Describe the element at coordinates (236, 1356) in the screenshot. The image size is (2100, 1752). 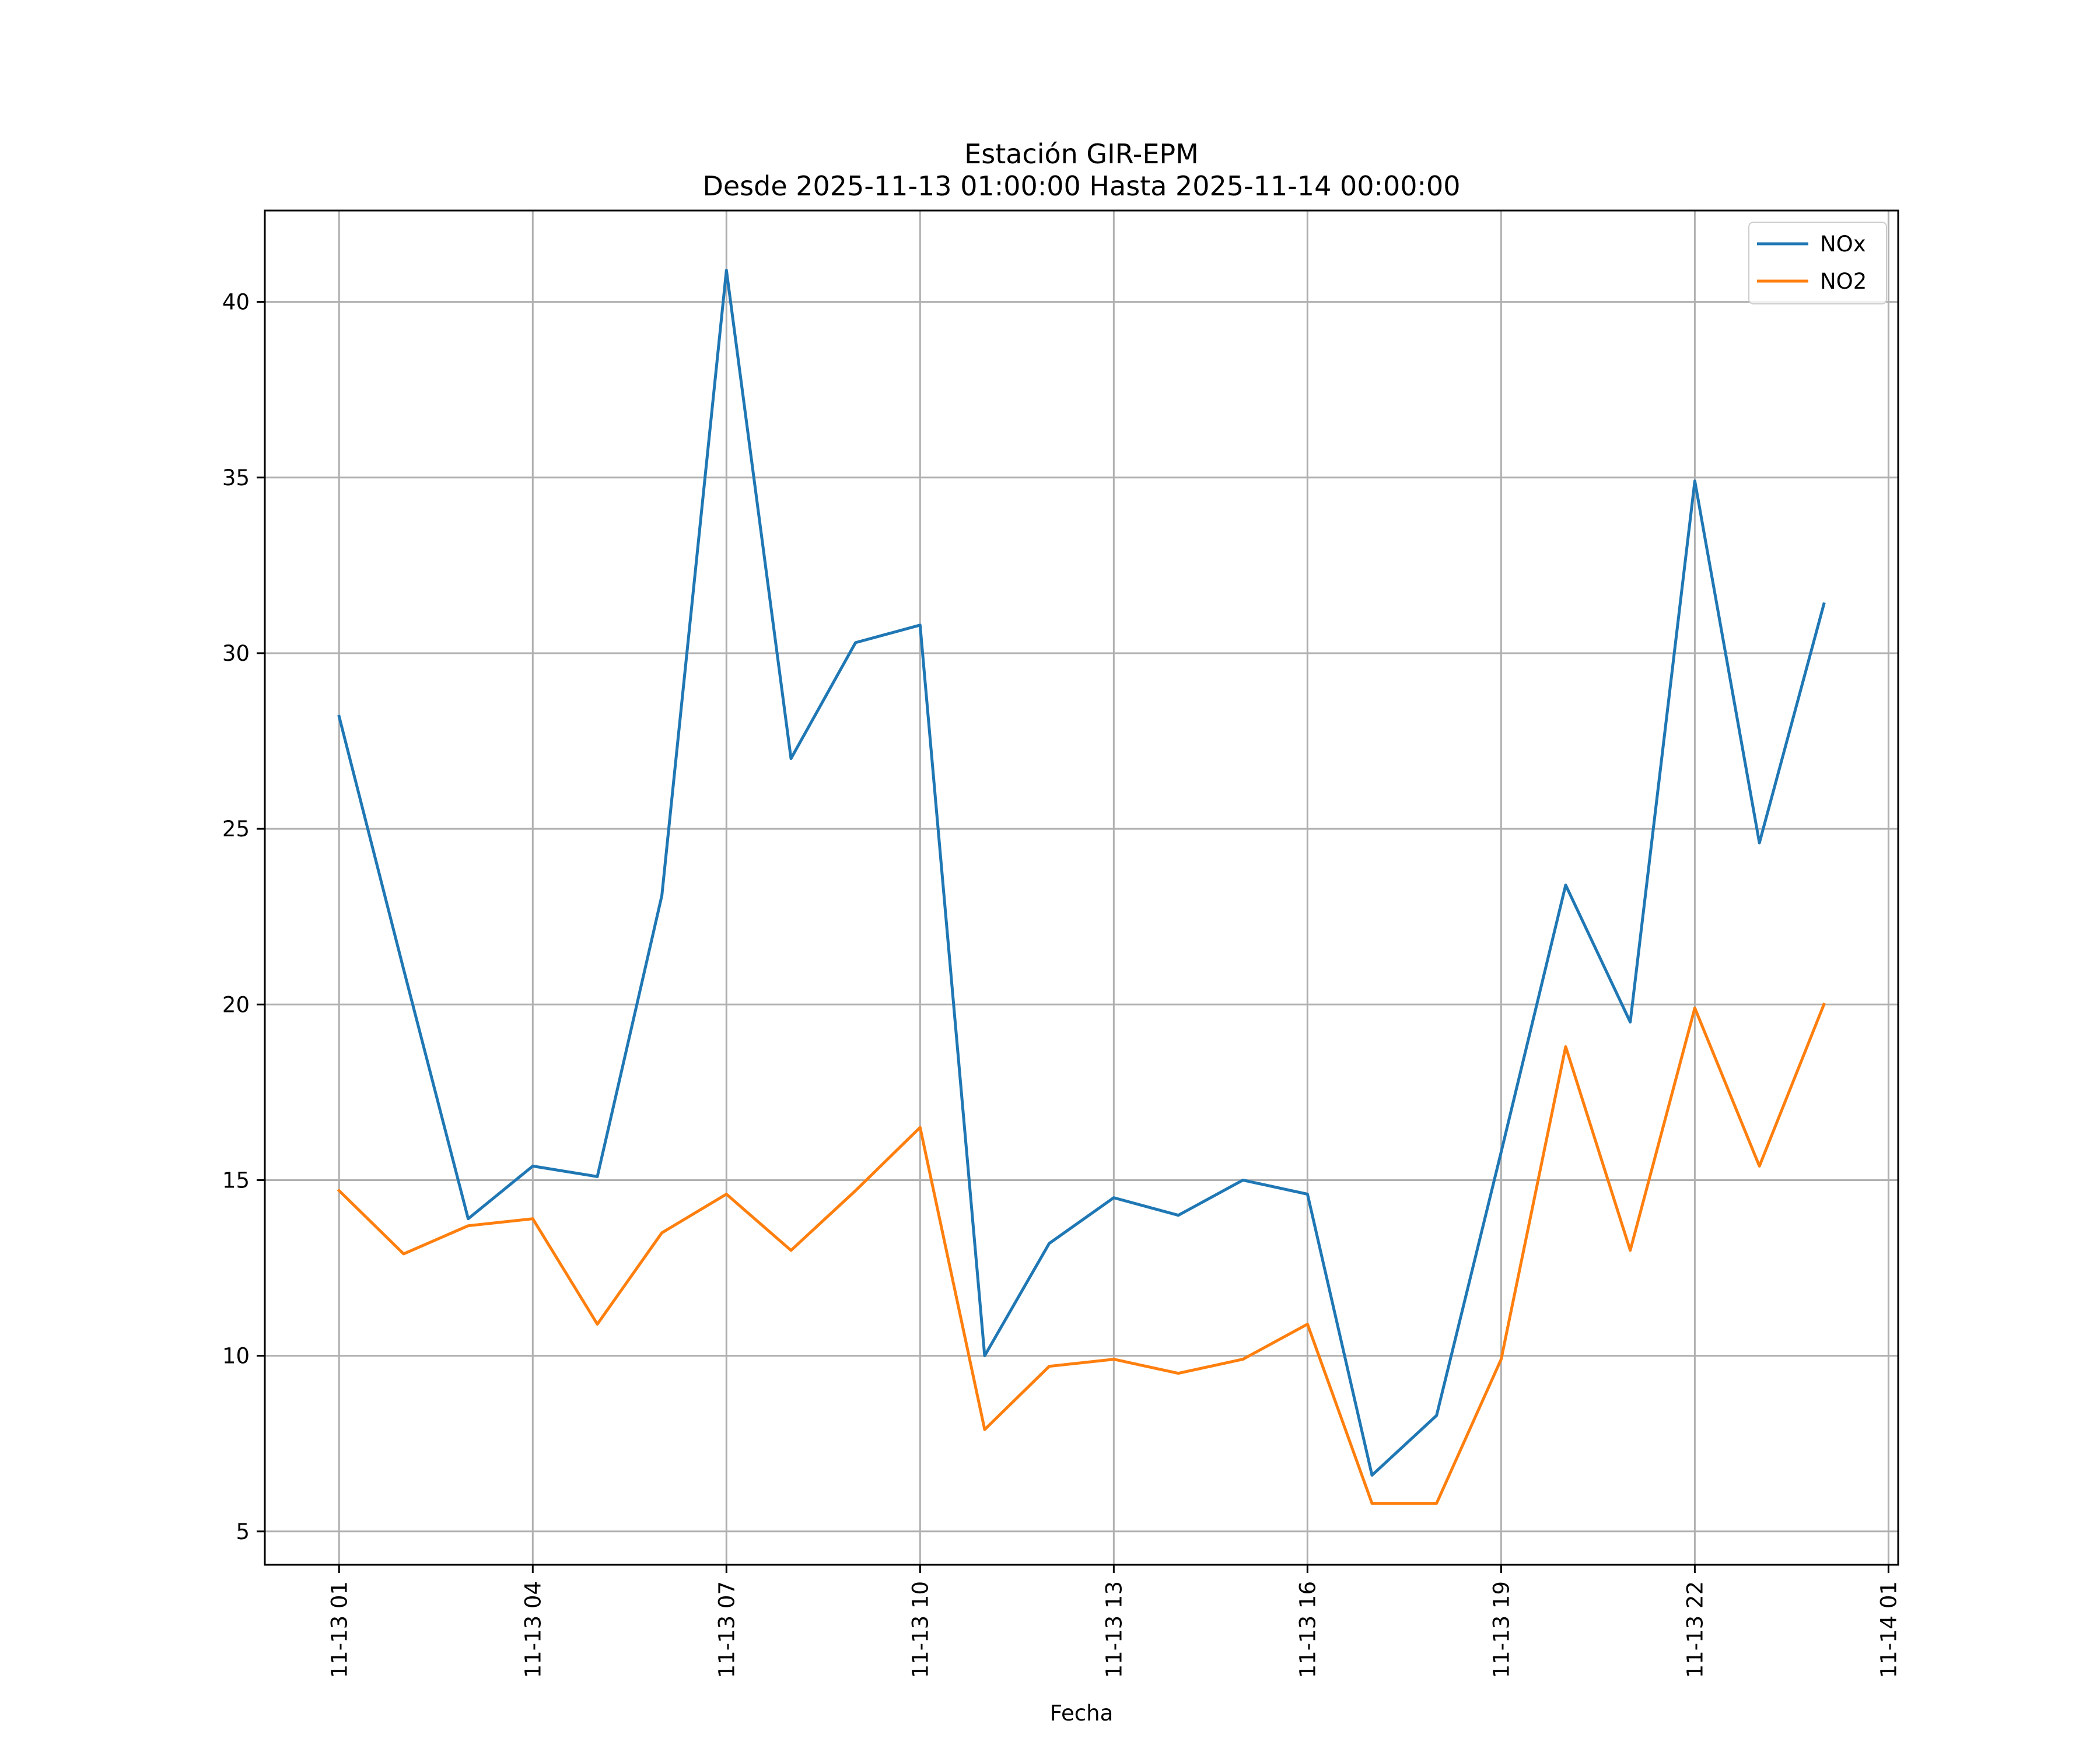
I see `y-tick-label: 10` at that location.